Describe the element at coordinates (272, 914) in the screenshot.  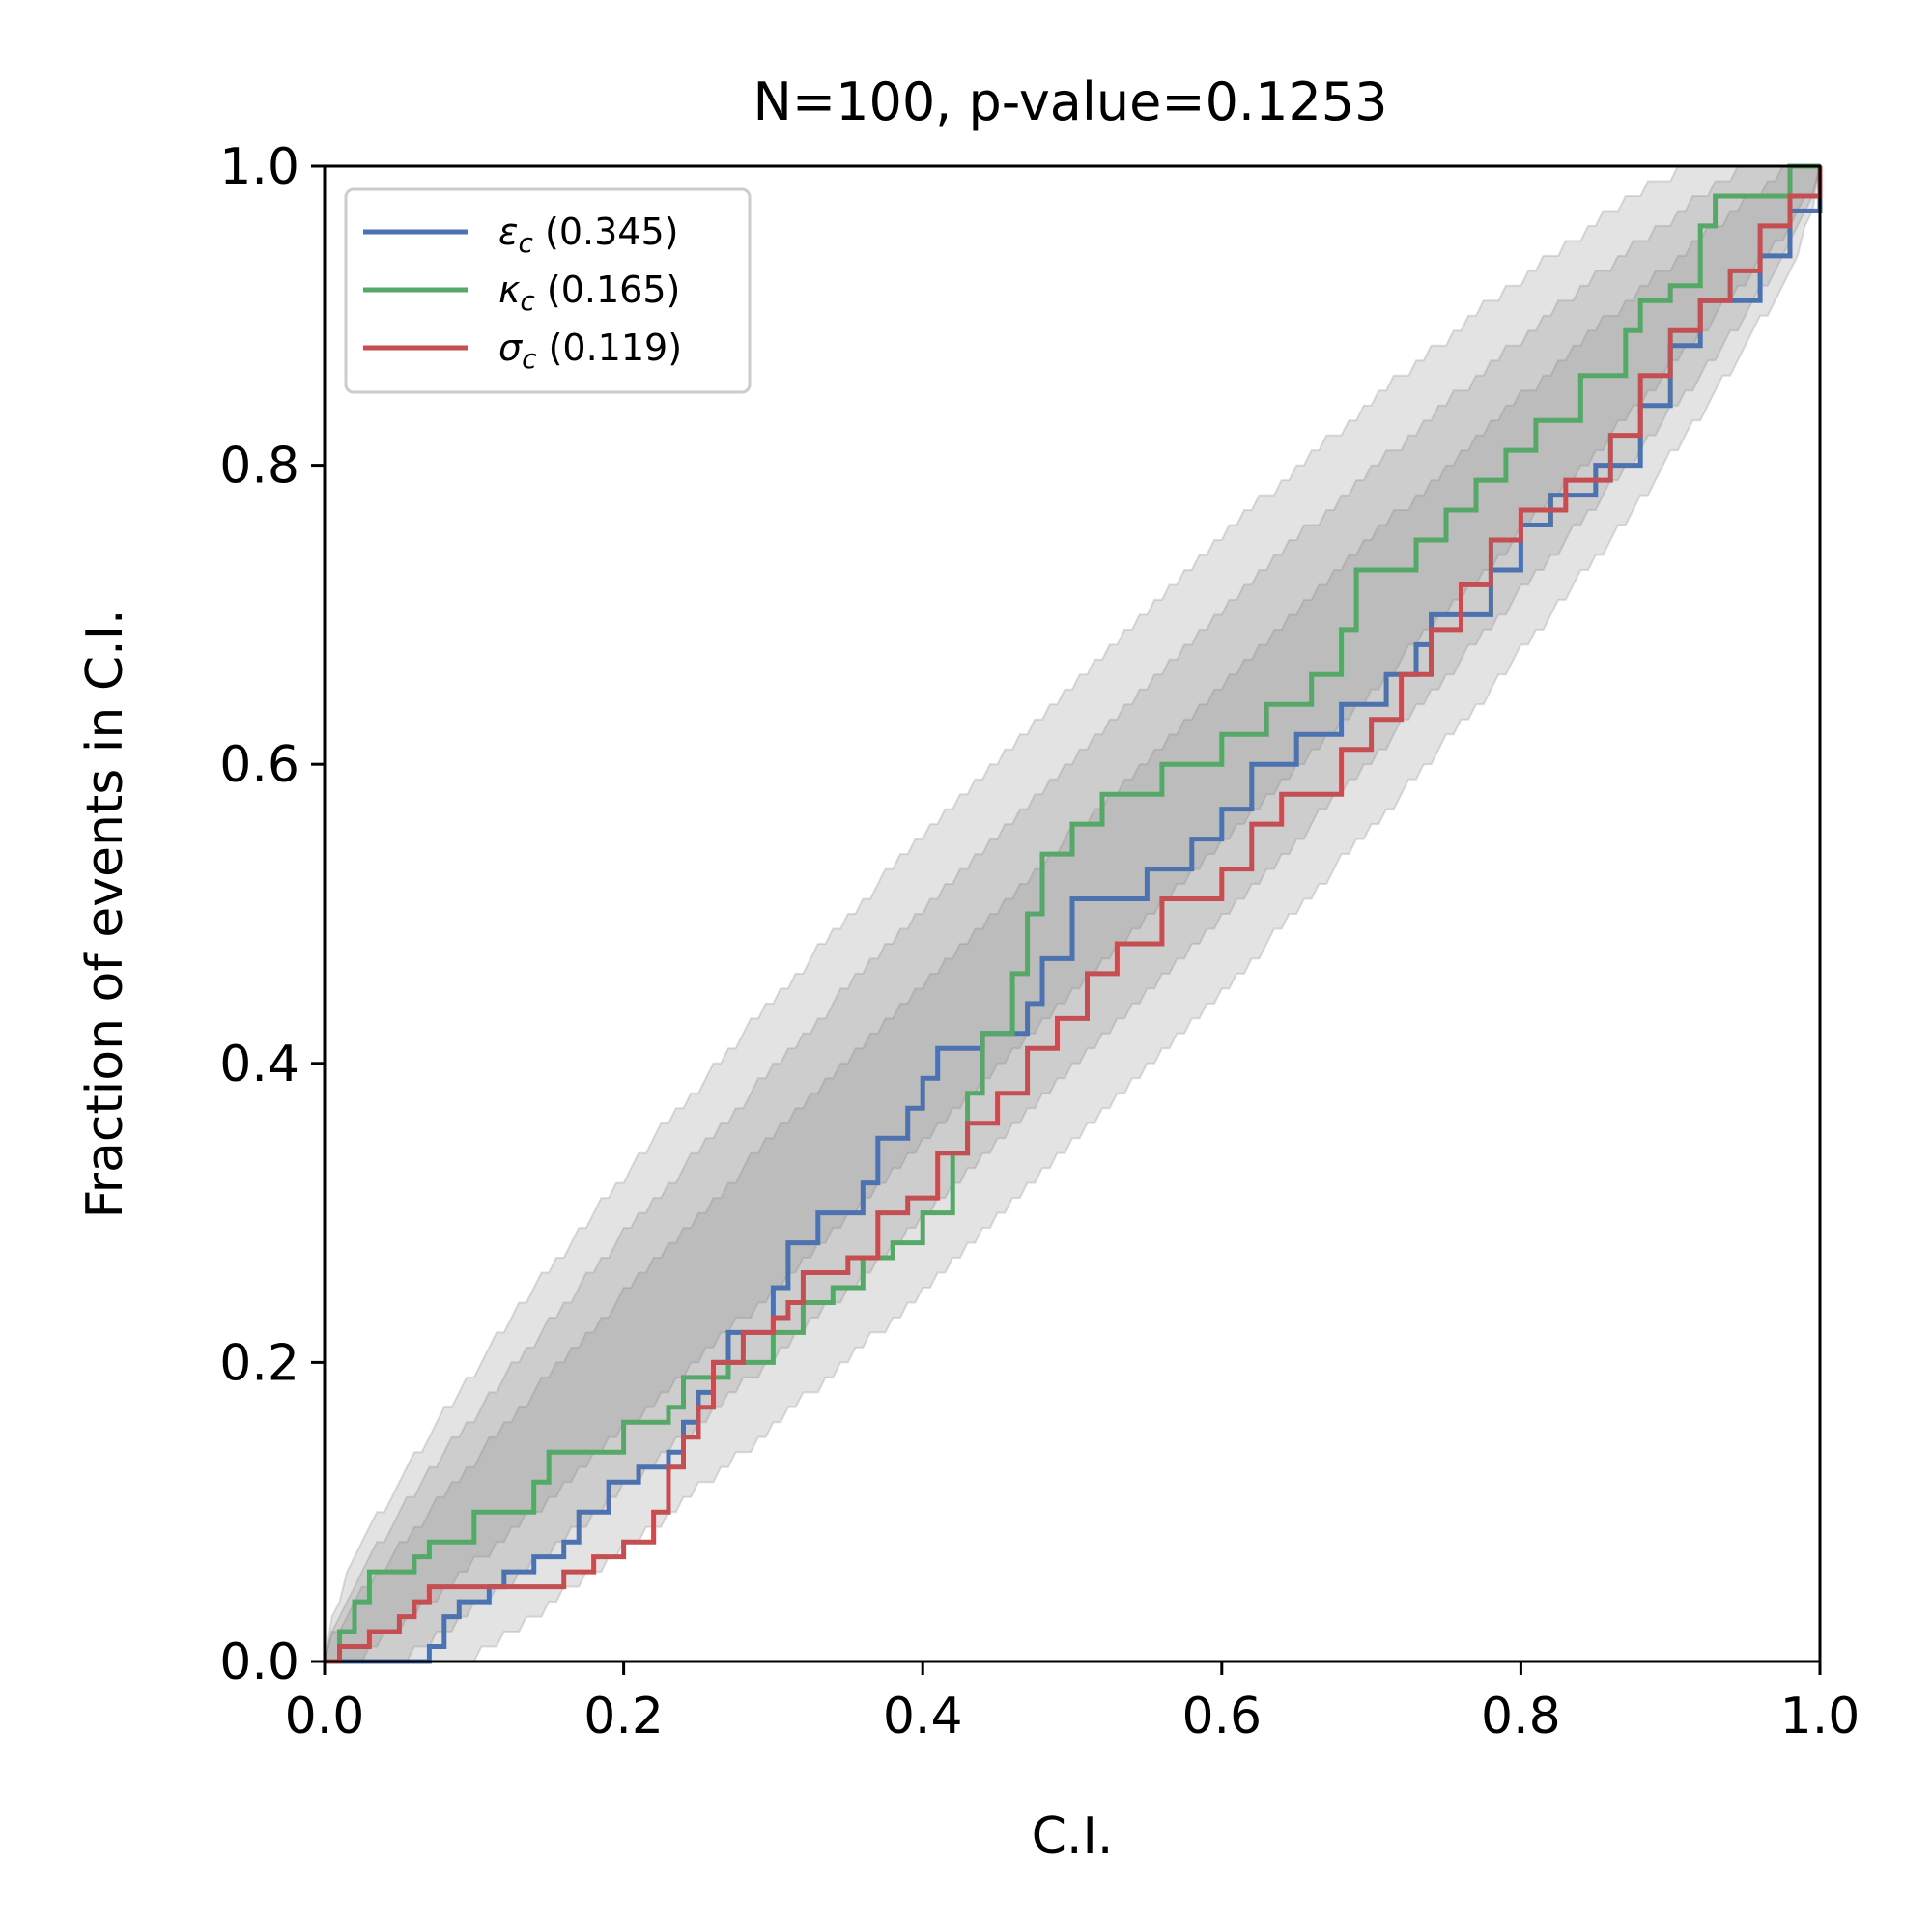
I see `y-axis: 0.0 0.2 0.4 0.6 0.8 1.0` at that location.